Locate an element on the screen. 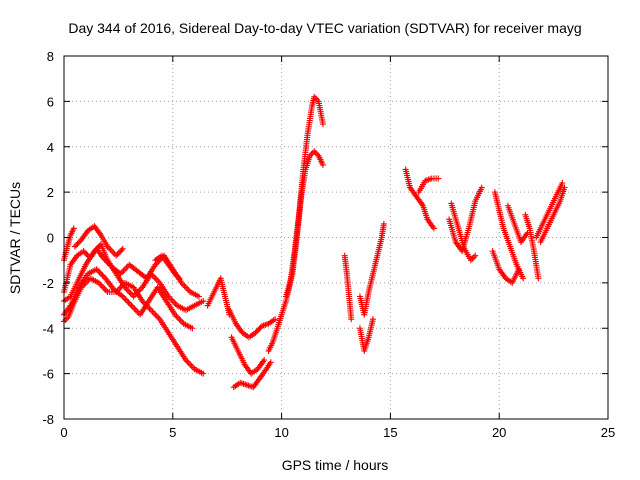 This screenshot has width=640, height=480. y-tick-label: 8 is located at coordinates (50, 56).